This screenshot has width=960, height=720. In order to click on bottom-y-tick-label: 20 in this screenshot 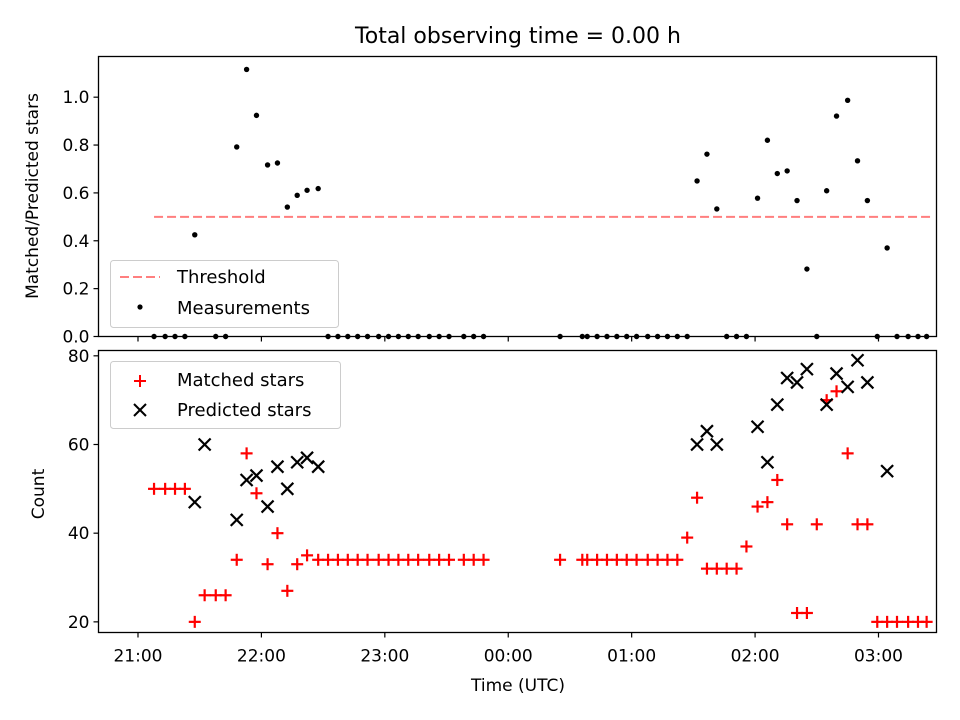, I will do `click(79, 623)`.